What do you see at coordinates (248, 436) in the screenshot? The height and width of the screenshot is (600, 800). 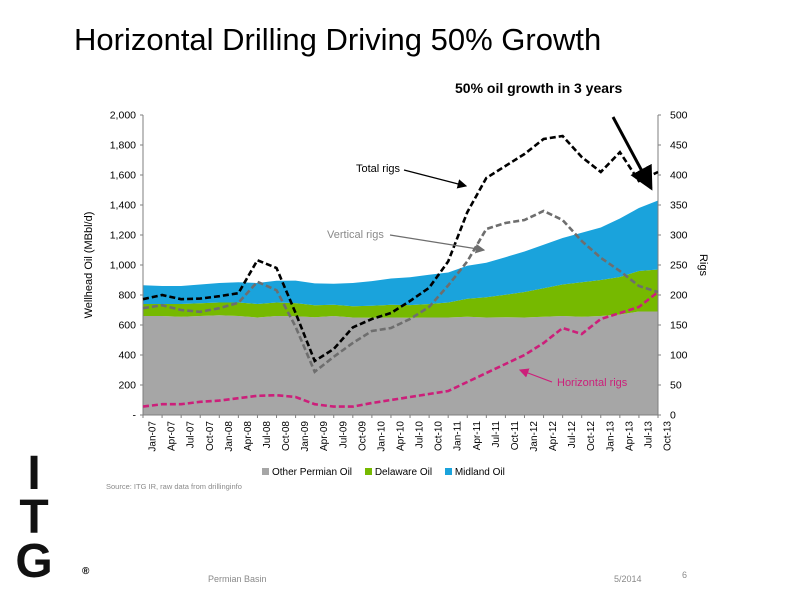 I see `x-tick-label: Apr-08` at bounding box center [248, 436].